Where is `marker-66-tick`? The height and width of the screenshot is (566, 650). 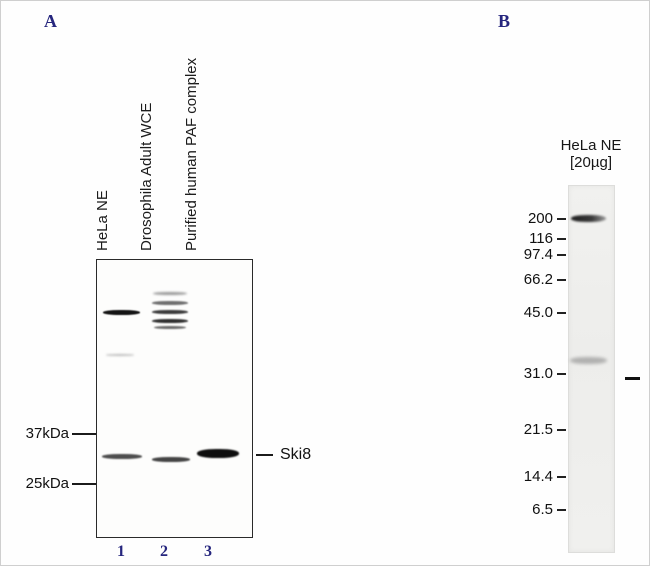
marker-66-tick is located at coordinates (561, 280).